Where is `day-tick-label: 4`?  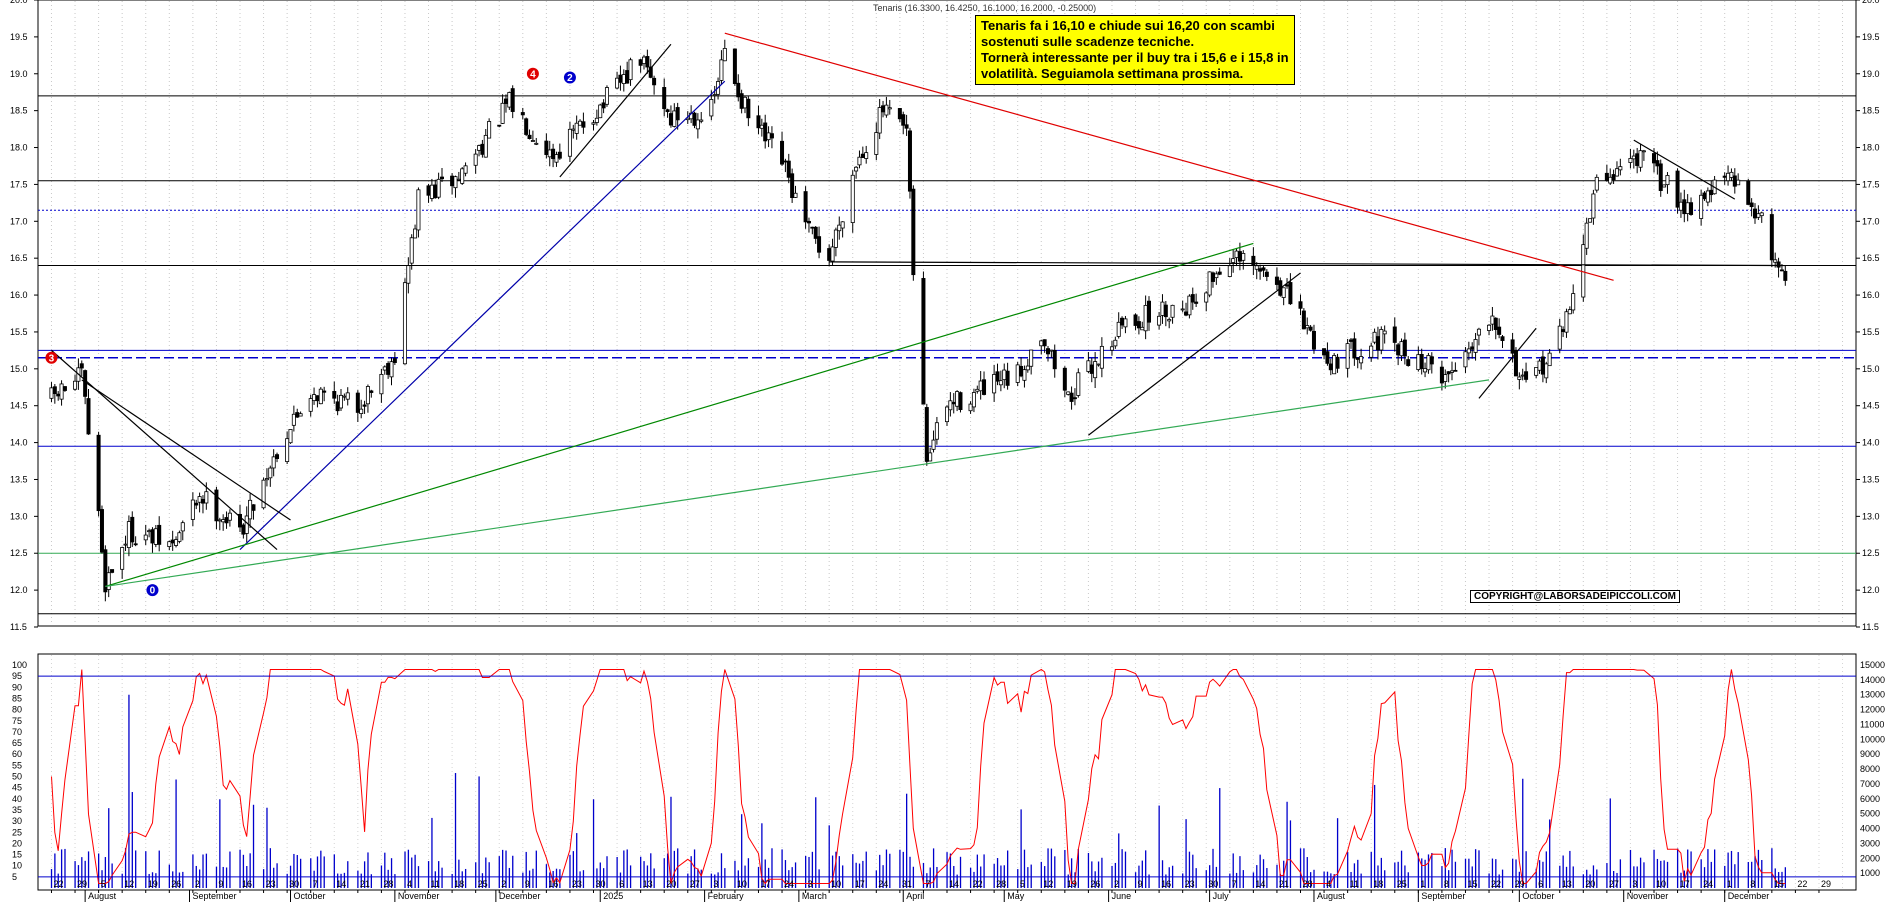
day-tick-label: 4 is located at coordinates (1328, 884).